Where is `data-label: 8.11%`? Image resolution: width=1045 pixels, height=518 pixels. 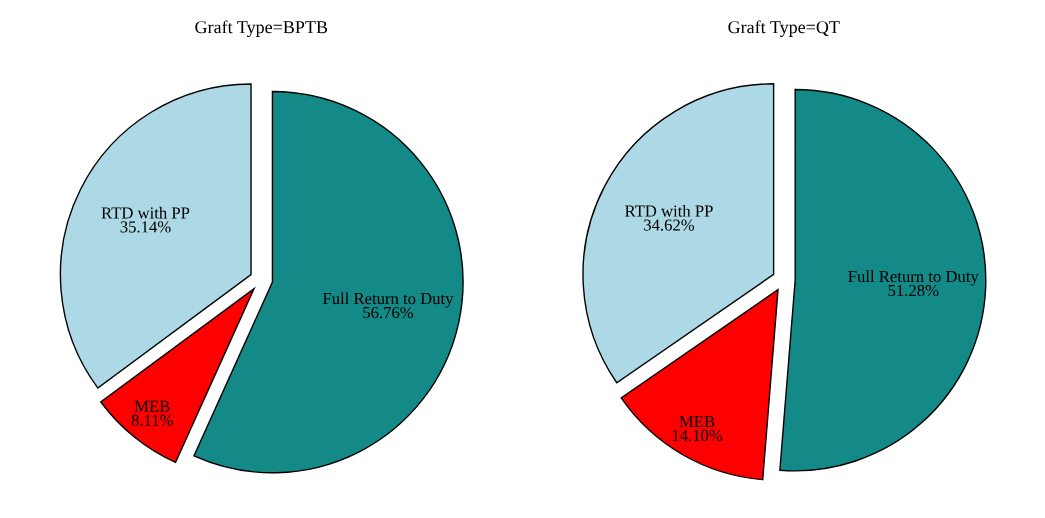
data-label: 8.11% is located at coordinates (152, 420).